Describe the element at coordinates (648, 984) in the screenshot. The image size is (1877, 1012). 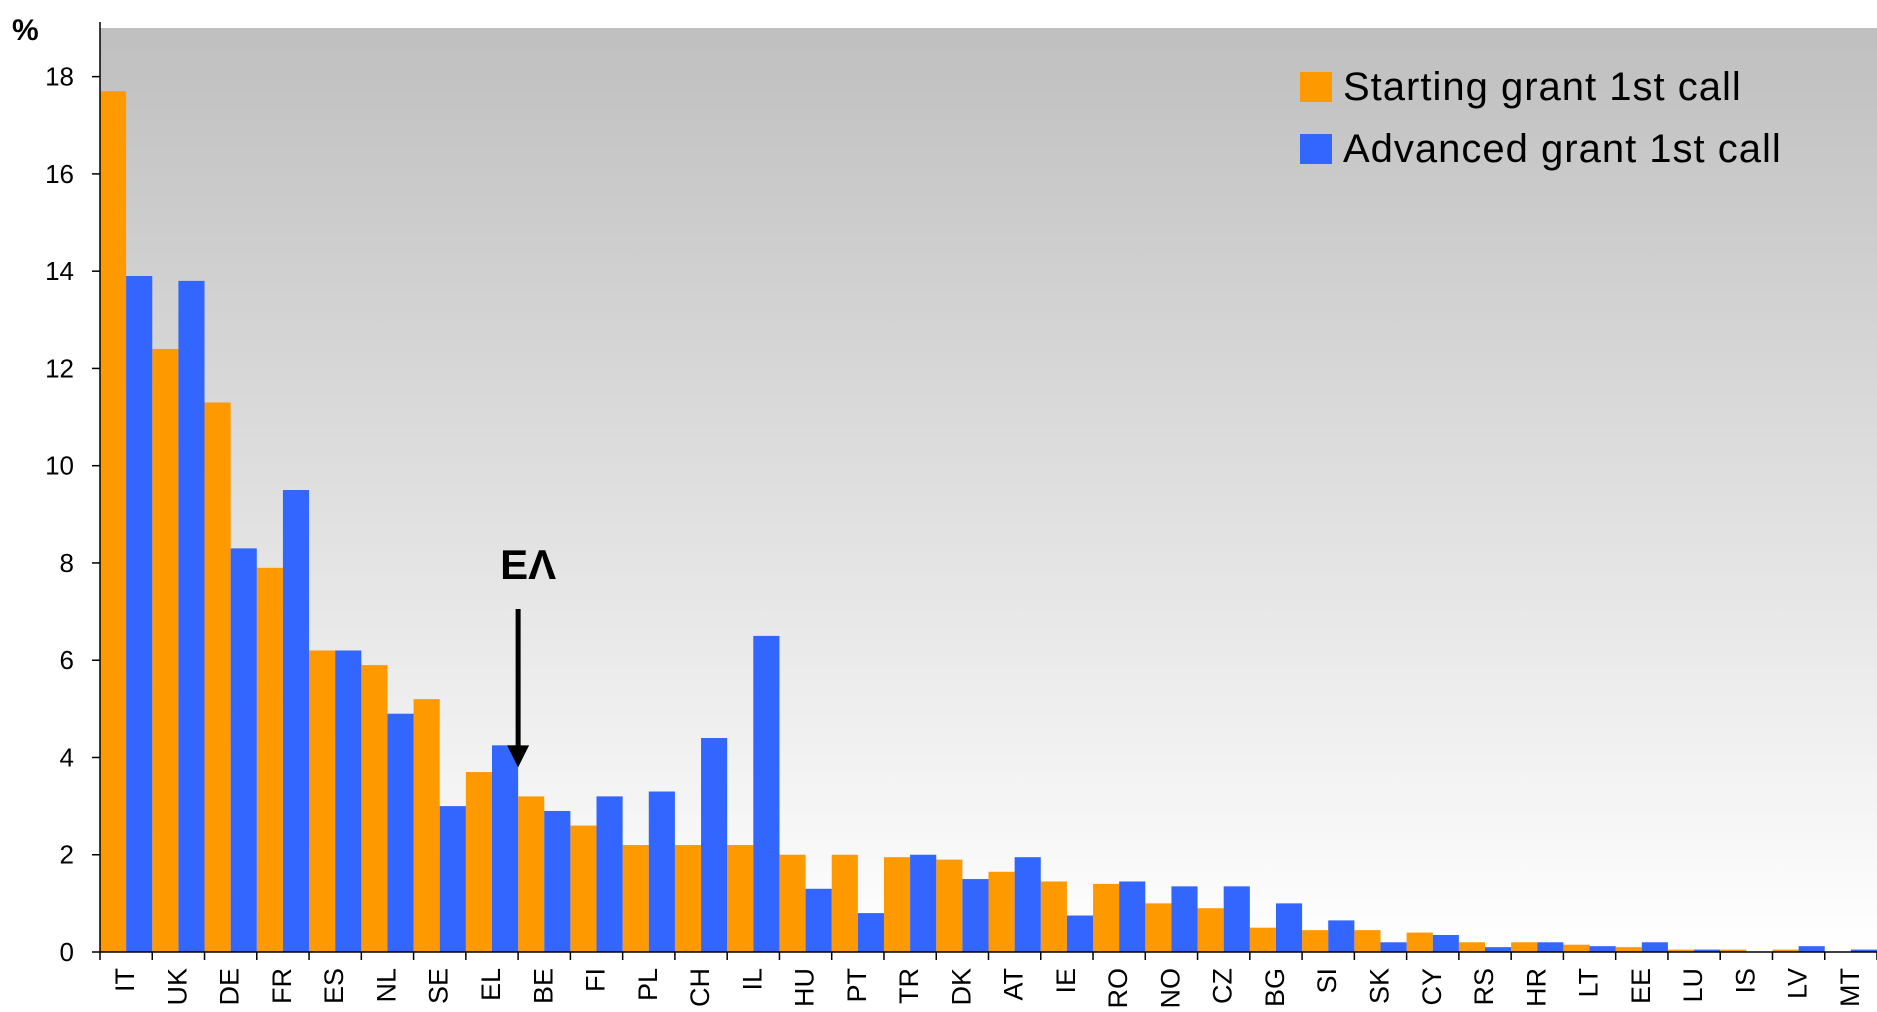
I see `x-tick-label-pl: PL` at that location.